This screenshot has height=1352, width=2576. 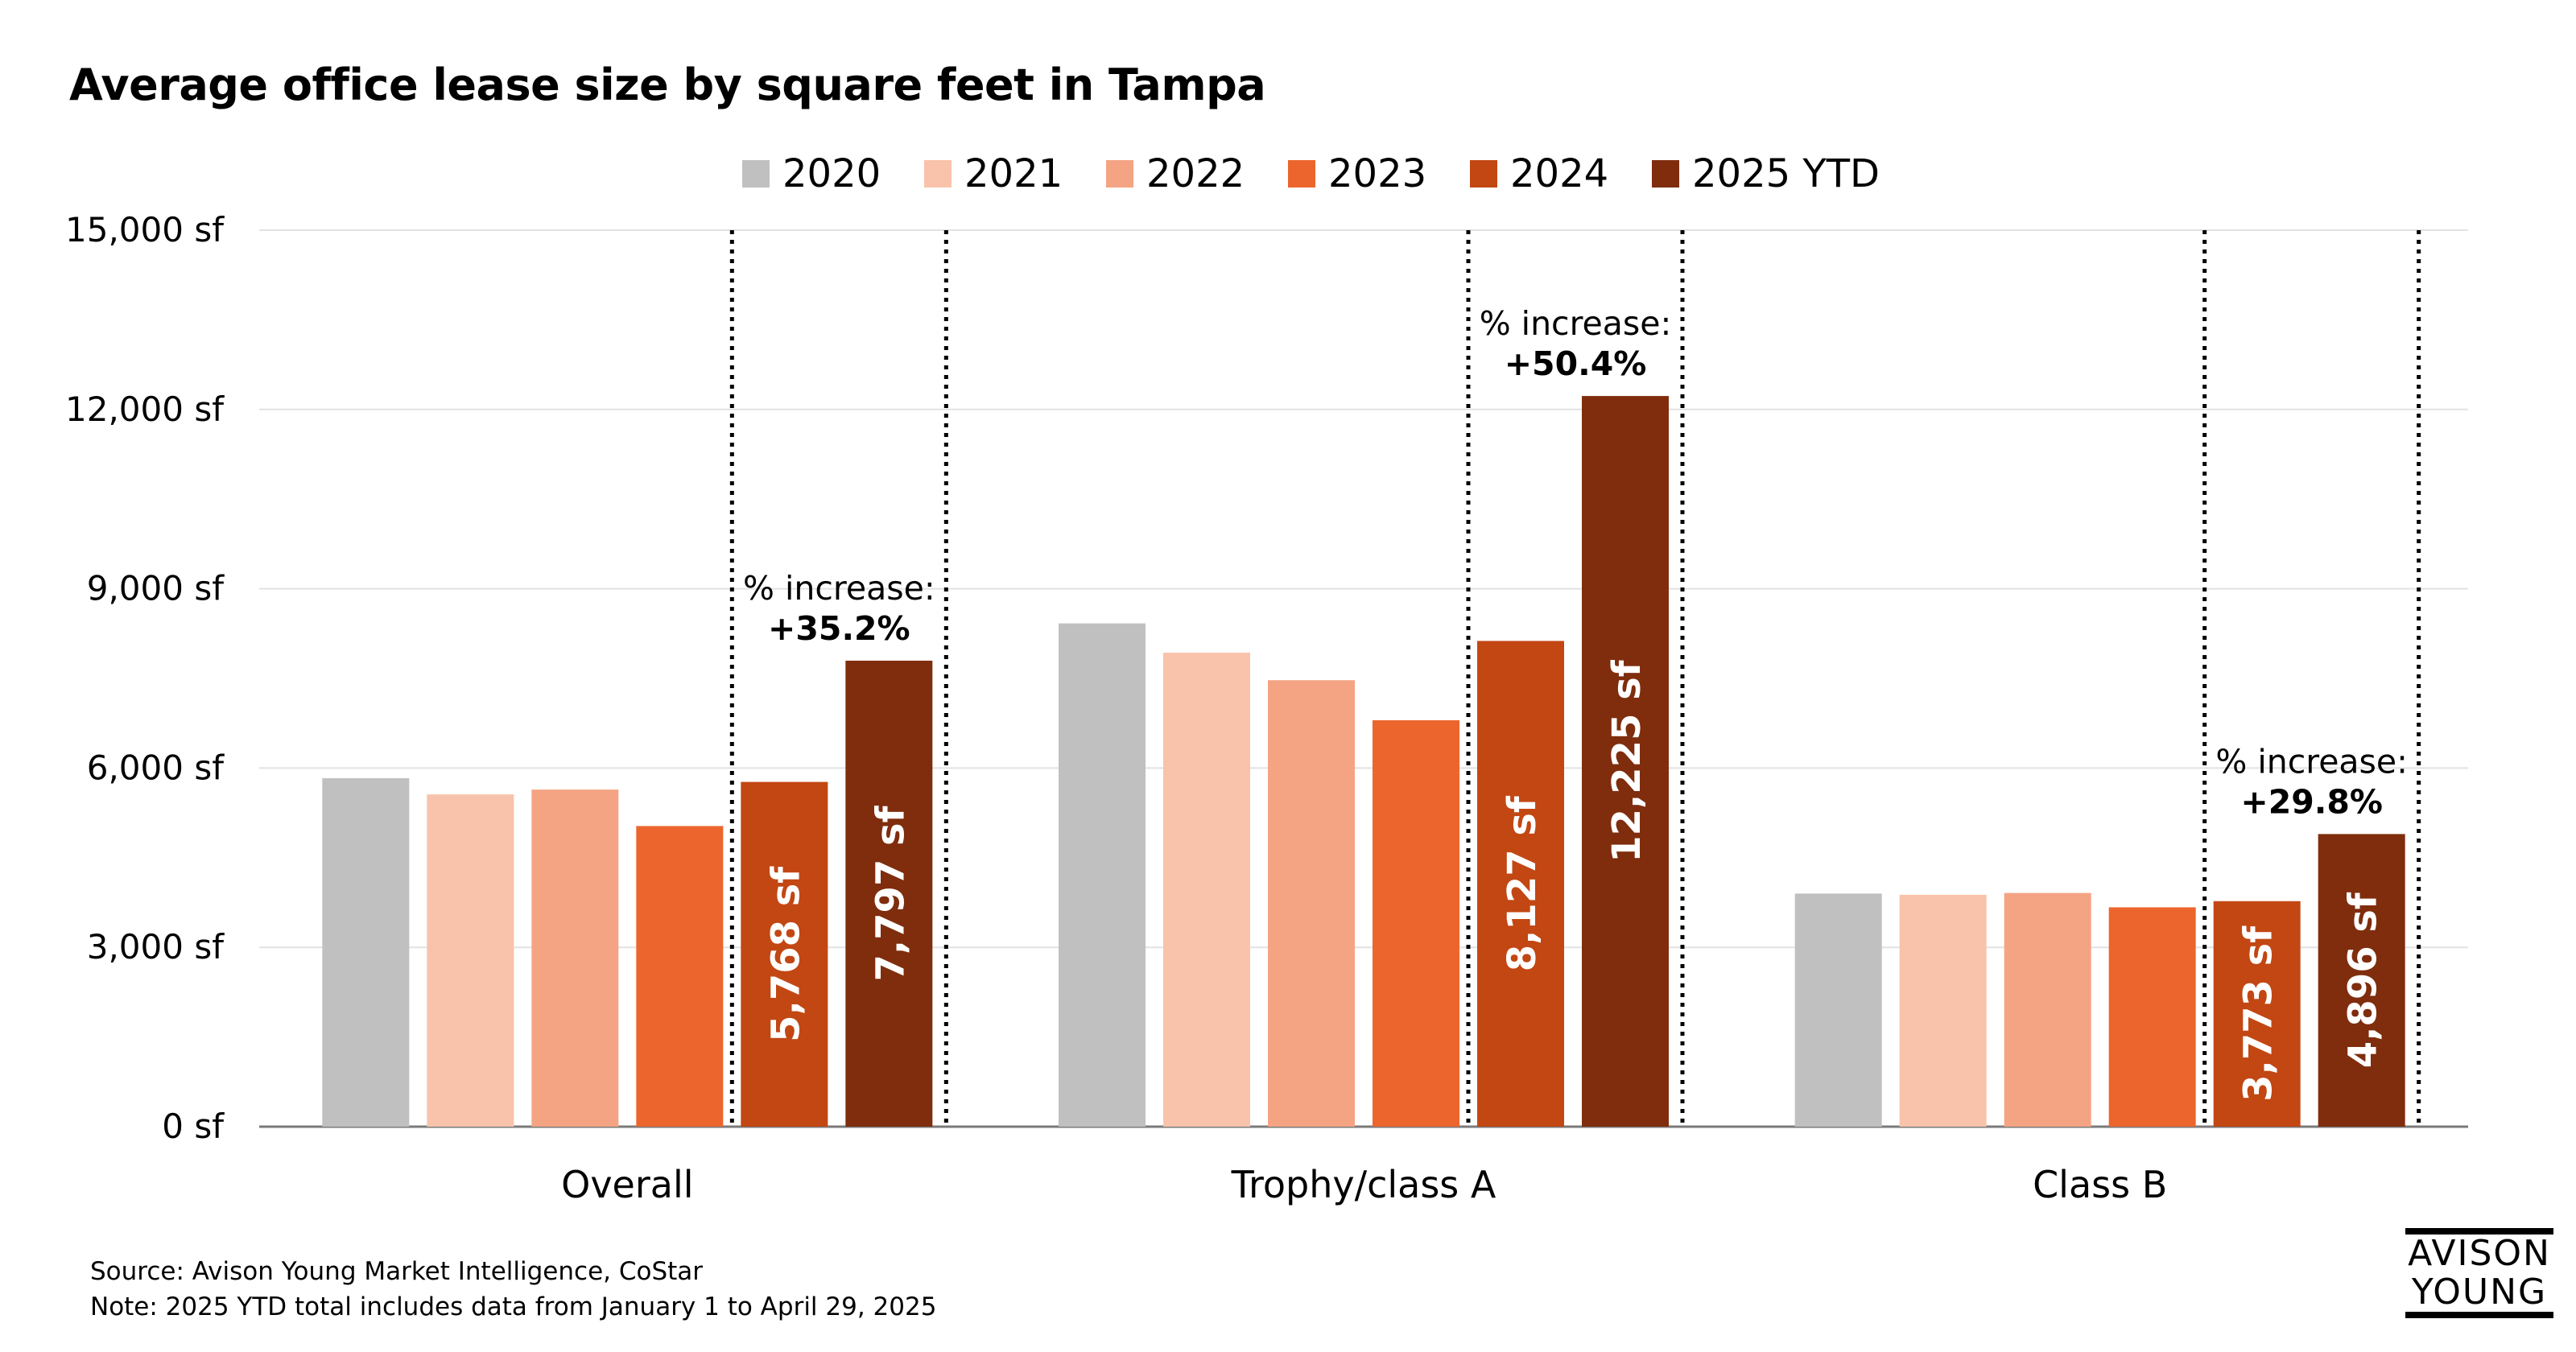 I want to click on y-tick-label: 9,000 sf, so click(x=156, y=588).